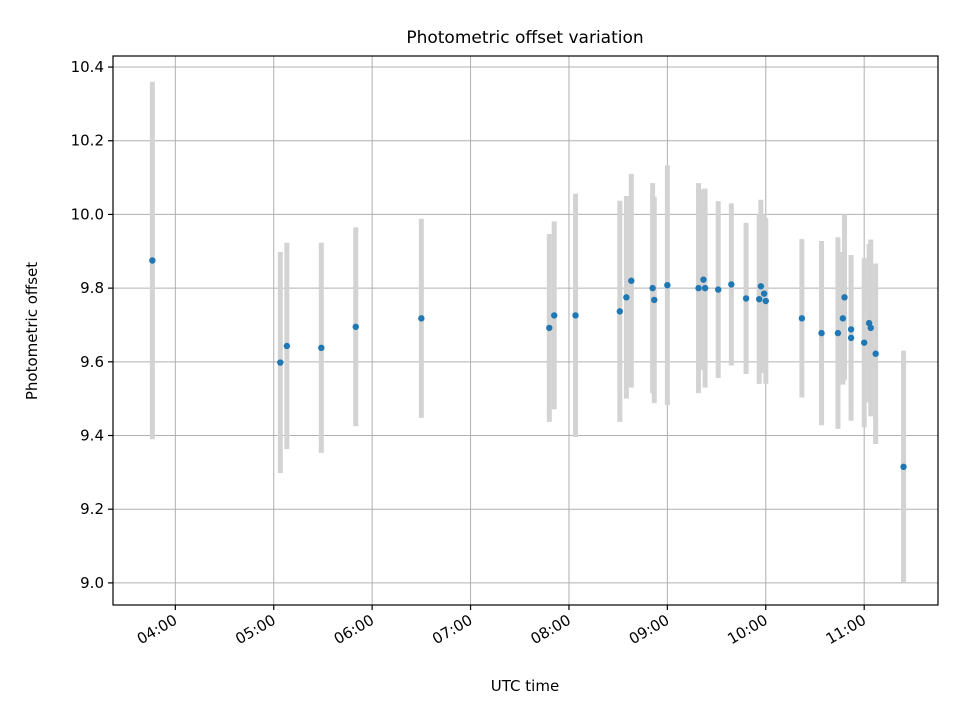 This screenshot has height=720, width=960. What do you see at coordinates (87, 67) in the screenshot?
I see `y-tick-label: 10.4` at bounding box center [87, 67].